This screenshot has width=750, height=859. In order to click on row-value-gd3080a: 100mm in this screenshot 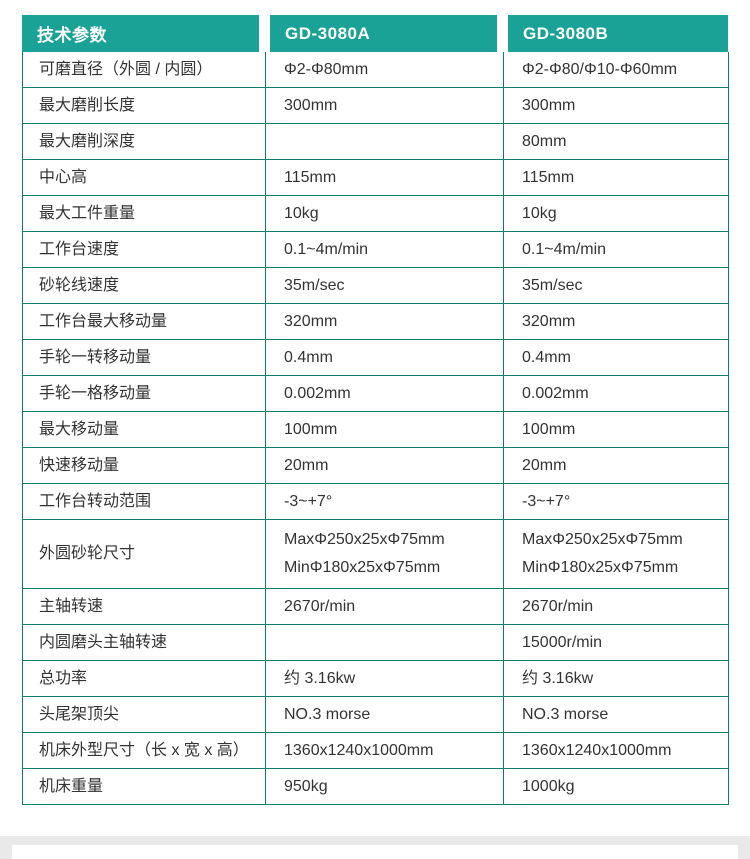, I will do `click(384, 429)`.